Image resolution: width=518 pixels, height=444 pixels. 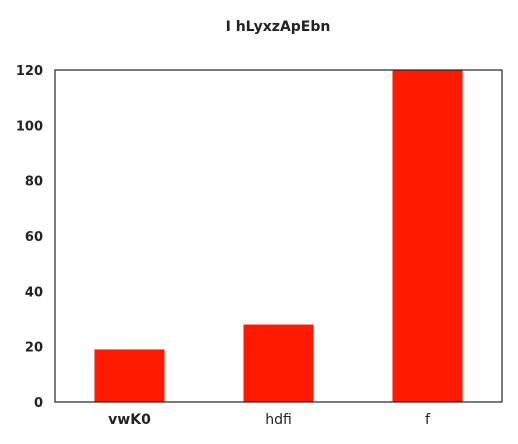 I want to click on y-tick-label-100: 100, so click(x=29, y=126).